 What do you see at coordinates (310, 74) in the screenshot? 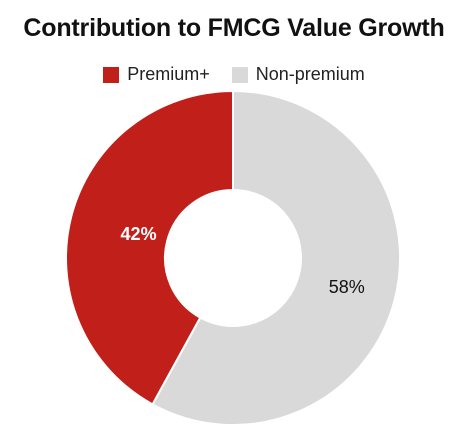
I see `legend-label-non-premium: Non-premium` at bounding box center [310, 74].